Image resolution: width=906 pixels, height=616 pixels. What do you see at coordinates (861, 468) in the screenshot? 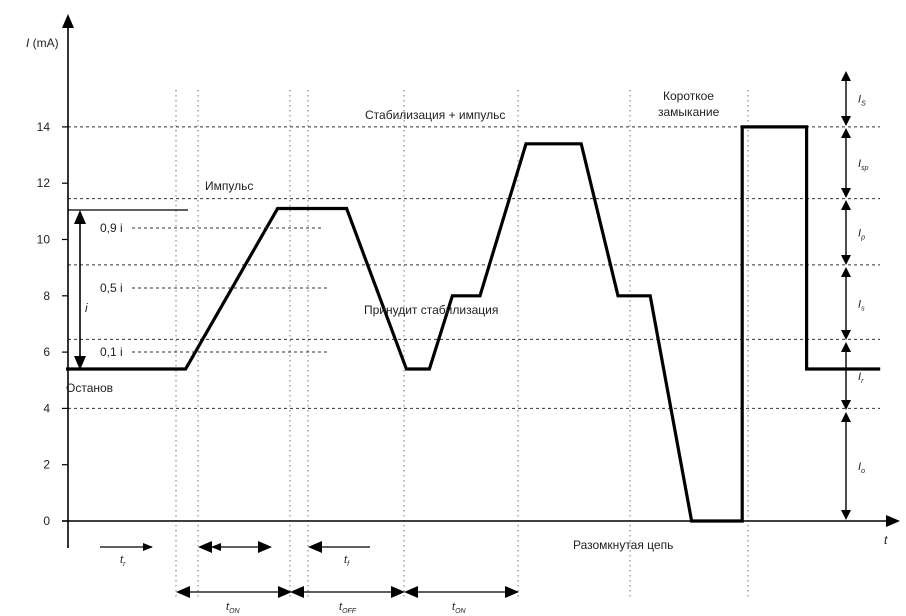
I see `band-label-5: Io` at bounding box center [861, 468].